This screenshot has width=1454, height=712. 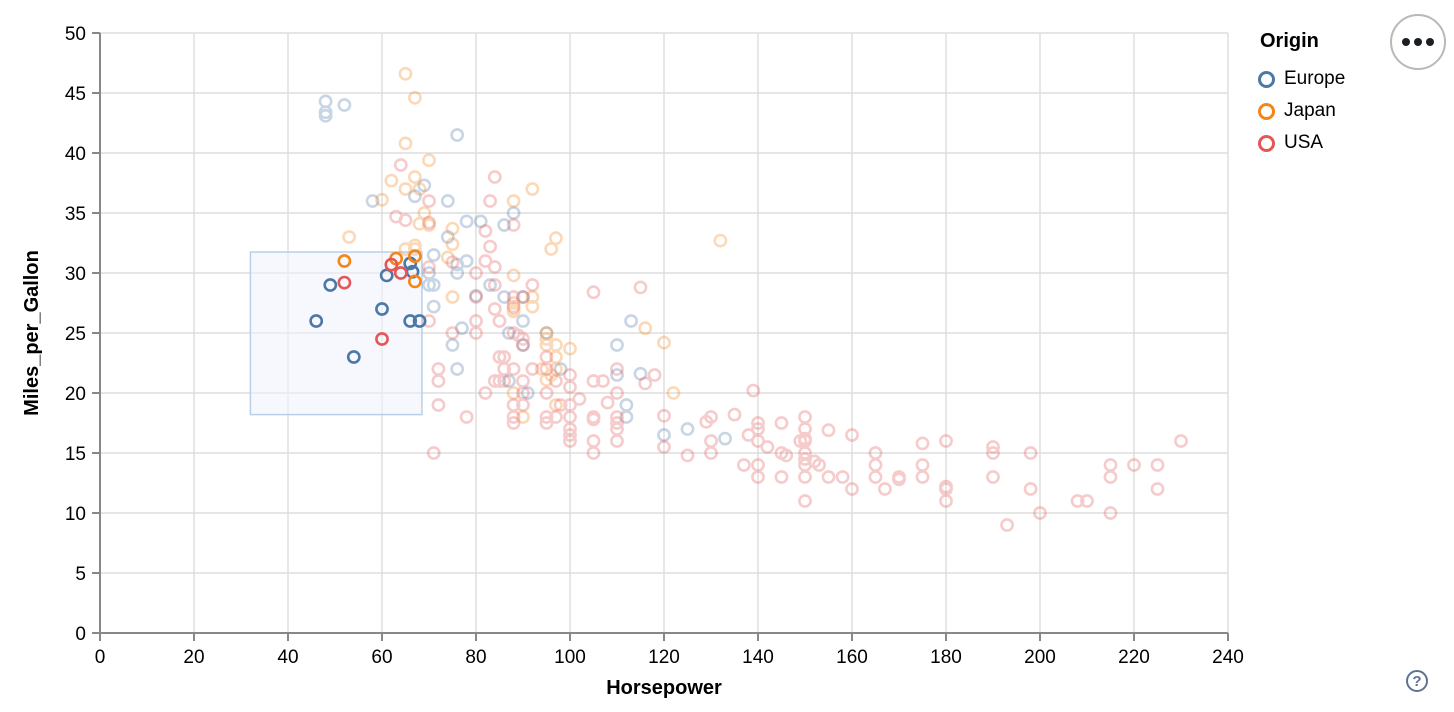 What do you see at coordinates (1228, 657) in the screenshot?
I see `x-tick-label: 240` at bounding box center [1228, 657].